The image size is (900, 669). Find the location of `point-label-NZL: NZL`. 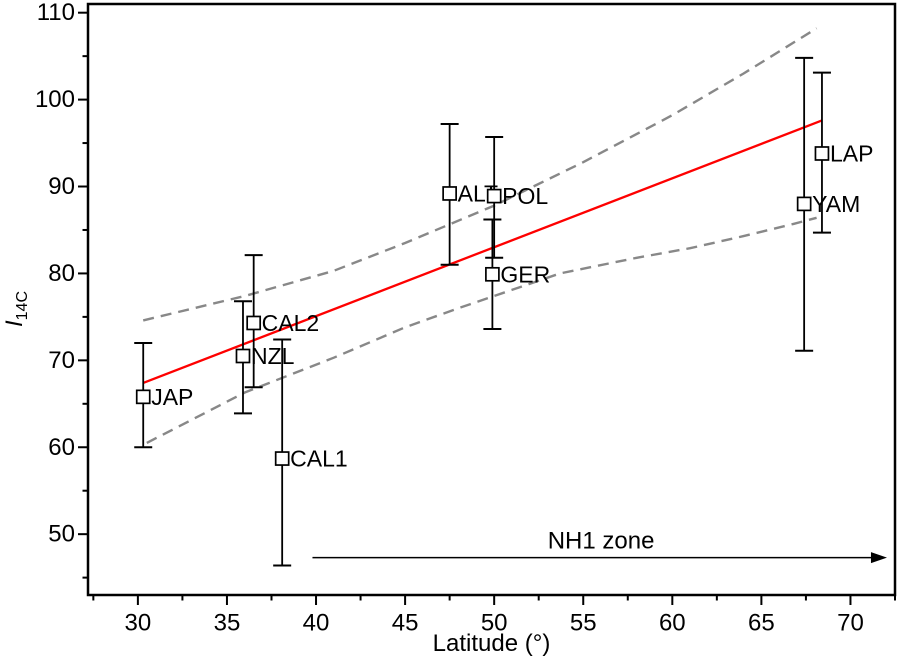

point-label-NZL: NZL is located at coordinates (273, 356).